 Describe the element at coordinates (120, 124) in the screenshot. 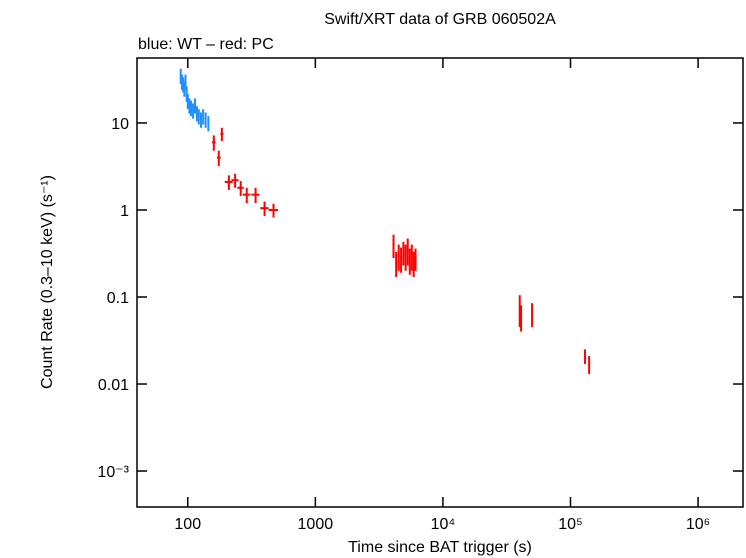

I see `y-tick-label: 10` at that location.